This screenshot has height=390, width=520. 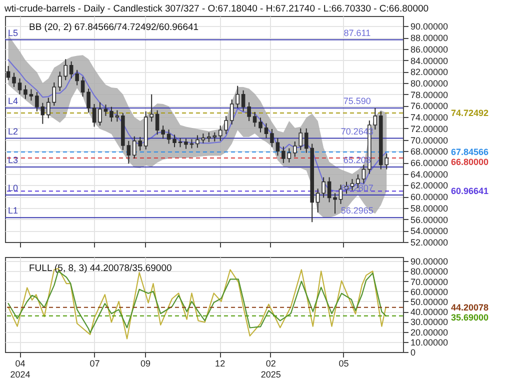 What do you see at coordinates (429, 49) in the screenshot?
I see `y-tick-label: 86.00000` at bounding box center [429, 49].